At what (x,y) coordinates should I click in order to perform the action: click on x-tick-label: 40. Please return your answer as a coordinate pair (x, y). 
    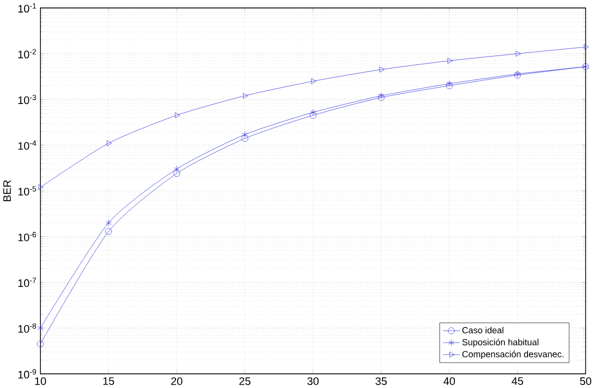
    Looking at the image, I should click on (449, 381).